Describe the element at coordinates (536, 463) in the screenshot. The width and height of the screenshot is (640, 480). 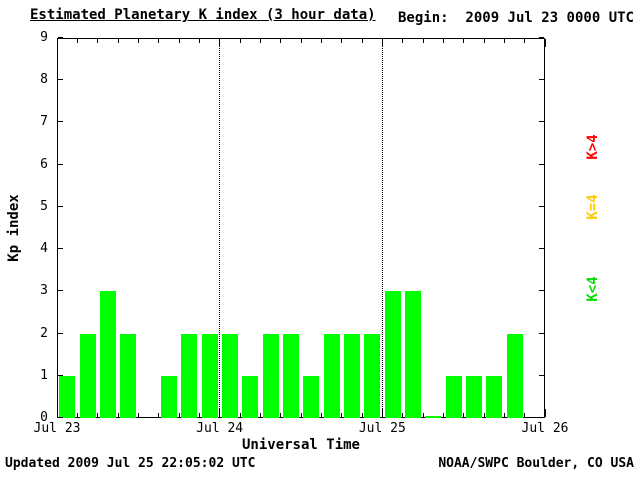
I see `data-source: NOAA/SWPC Boulder, CO USA` at that location.